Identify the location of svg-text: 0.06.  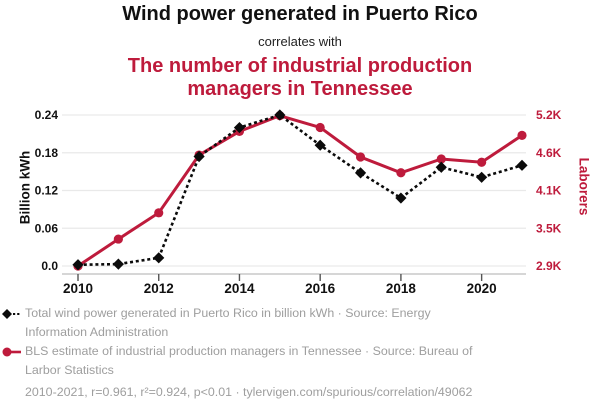
(47, 228).